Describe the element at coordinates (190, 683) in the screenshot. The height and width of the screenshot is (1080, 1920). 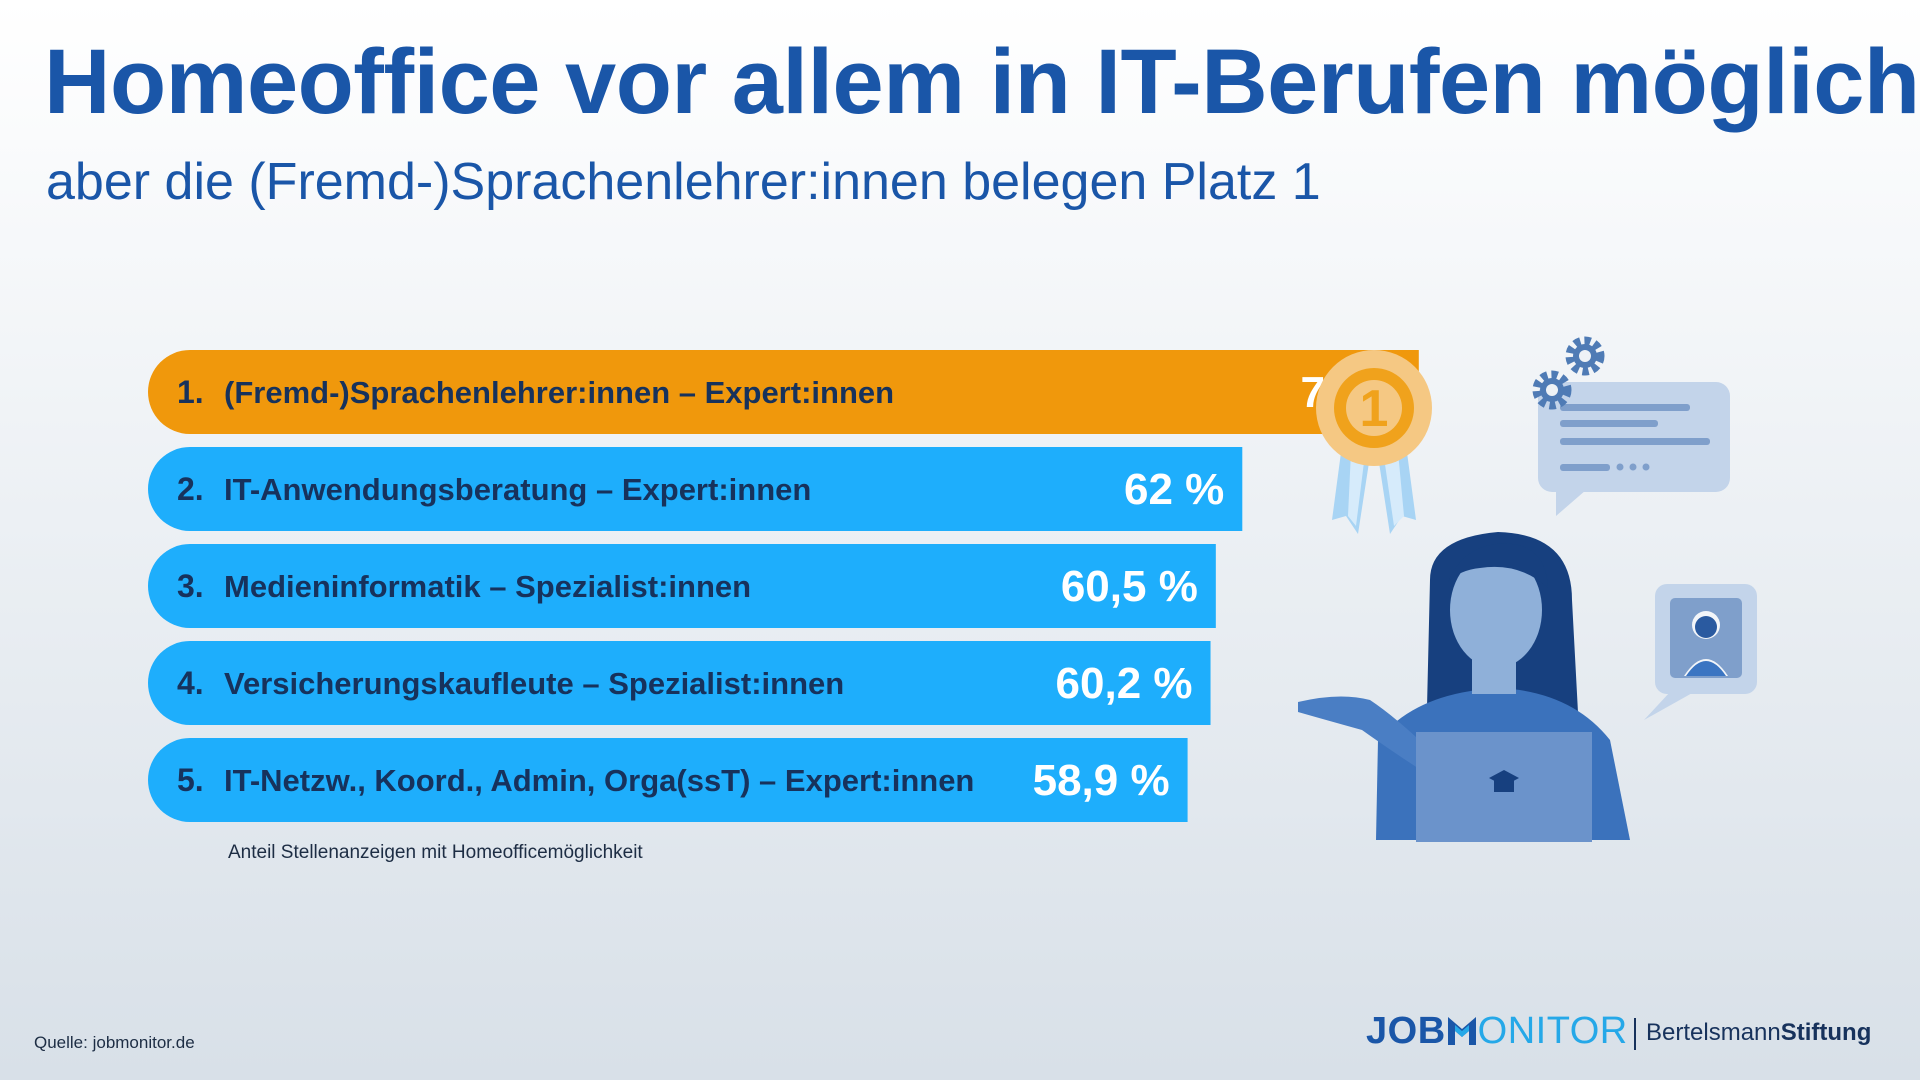
I see `rank-label-4: 4.` at that location.